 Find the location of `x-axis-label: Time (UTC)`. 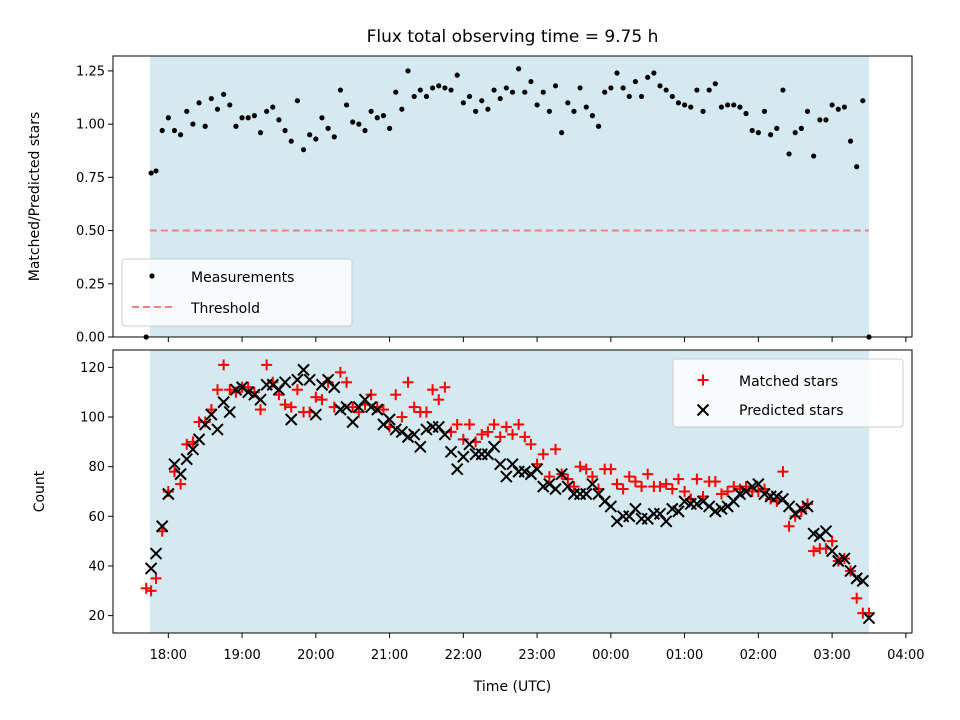

x-axis-label: Time (UTC) is located at coordinates (512, 687).